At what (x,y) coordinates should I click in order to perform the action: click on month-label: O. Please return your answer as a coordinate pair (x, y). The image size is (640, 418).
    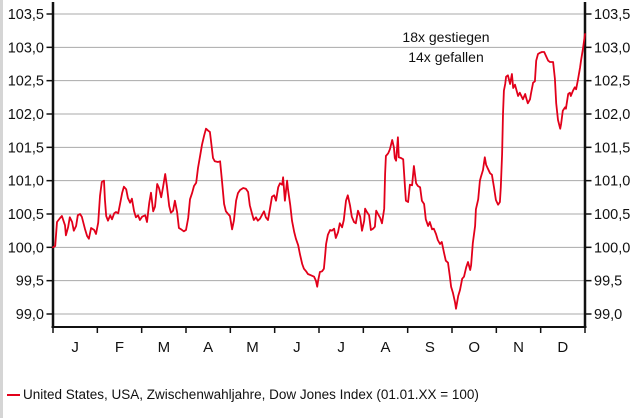
    Looking at the image, I should click on (474, 347).